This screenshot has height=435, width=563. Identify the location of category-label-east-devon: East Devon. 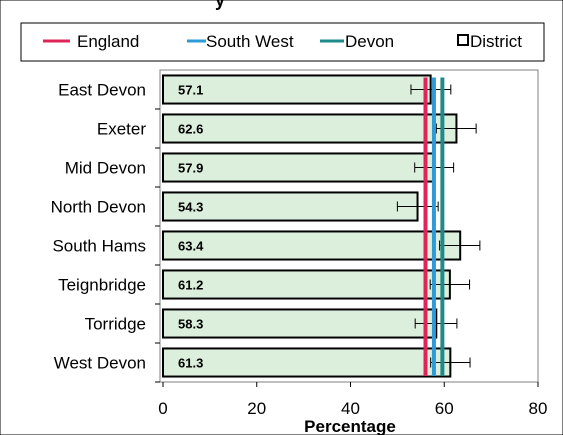
(102, 90).